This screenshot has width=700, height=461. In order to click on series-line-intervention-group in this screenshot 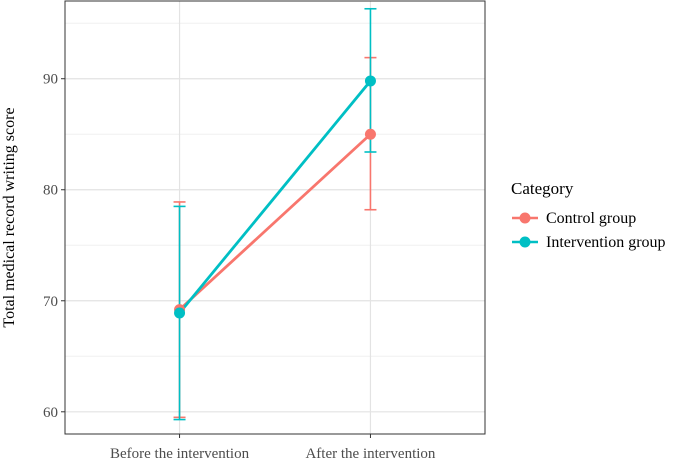, I will do `click(275, 197)`.